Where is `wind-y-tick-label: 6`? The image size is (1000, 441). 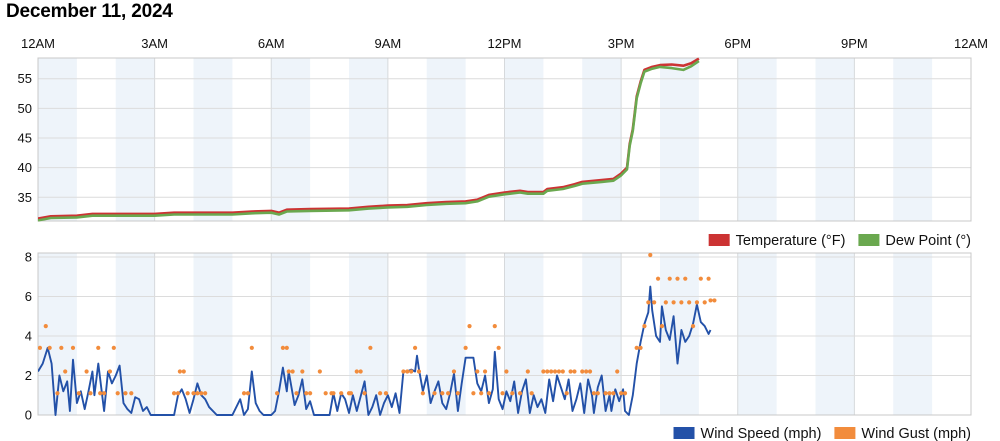
wind-y-tick-label: 6 is located at coordinates (28, 296).